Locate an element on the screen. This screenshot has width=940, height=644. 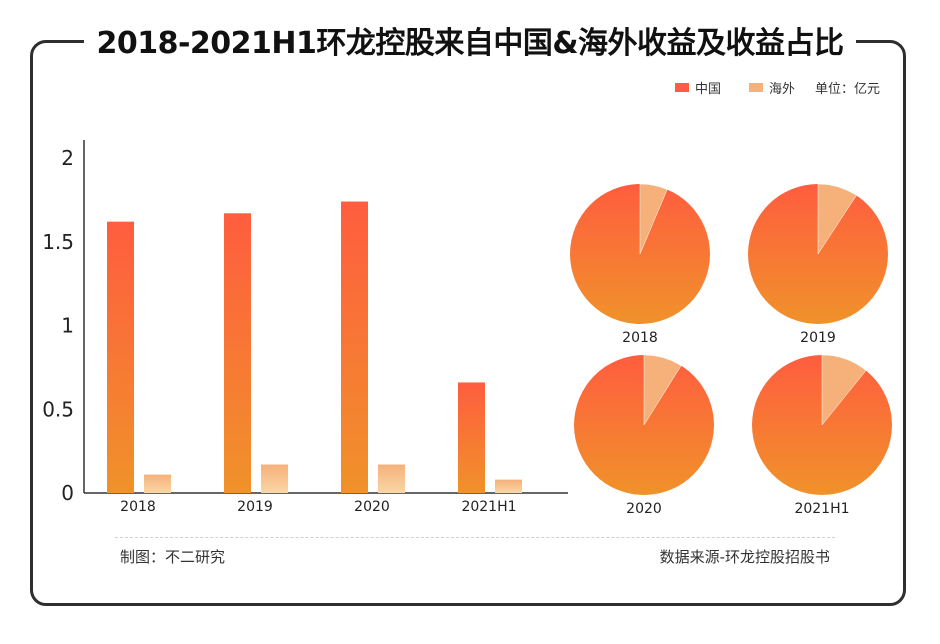
bar-china-2018 is located at coordinates (120, 357).